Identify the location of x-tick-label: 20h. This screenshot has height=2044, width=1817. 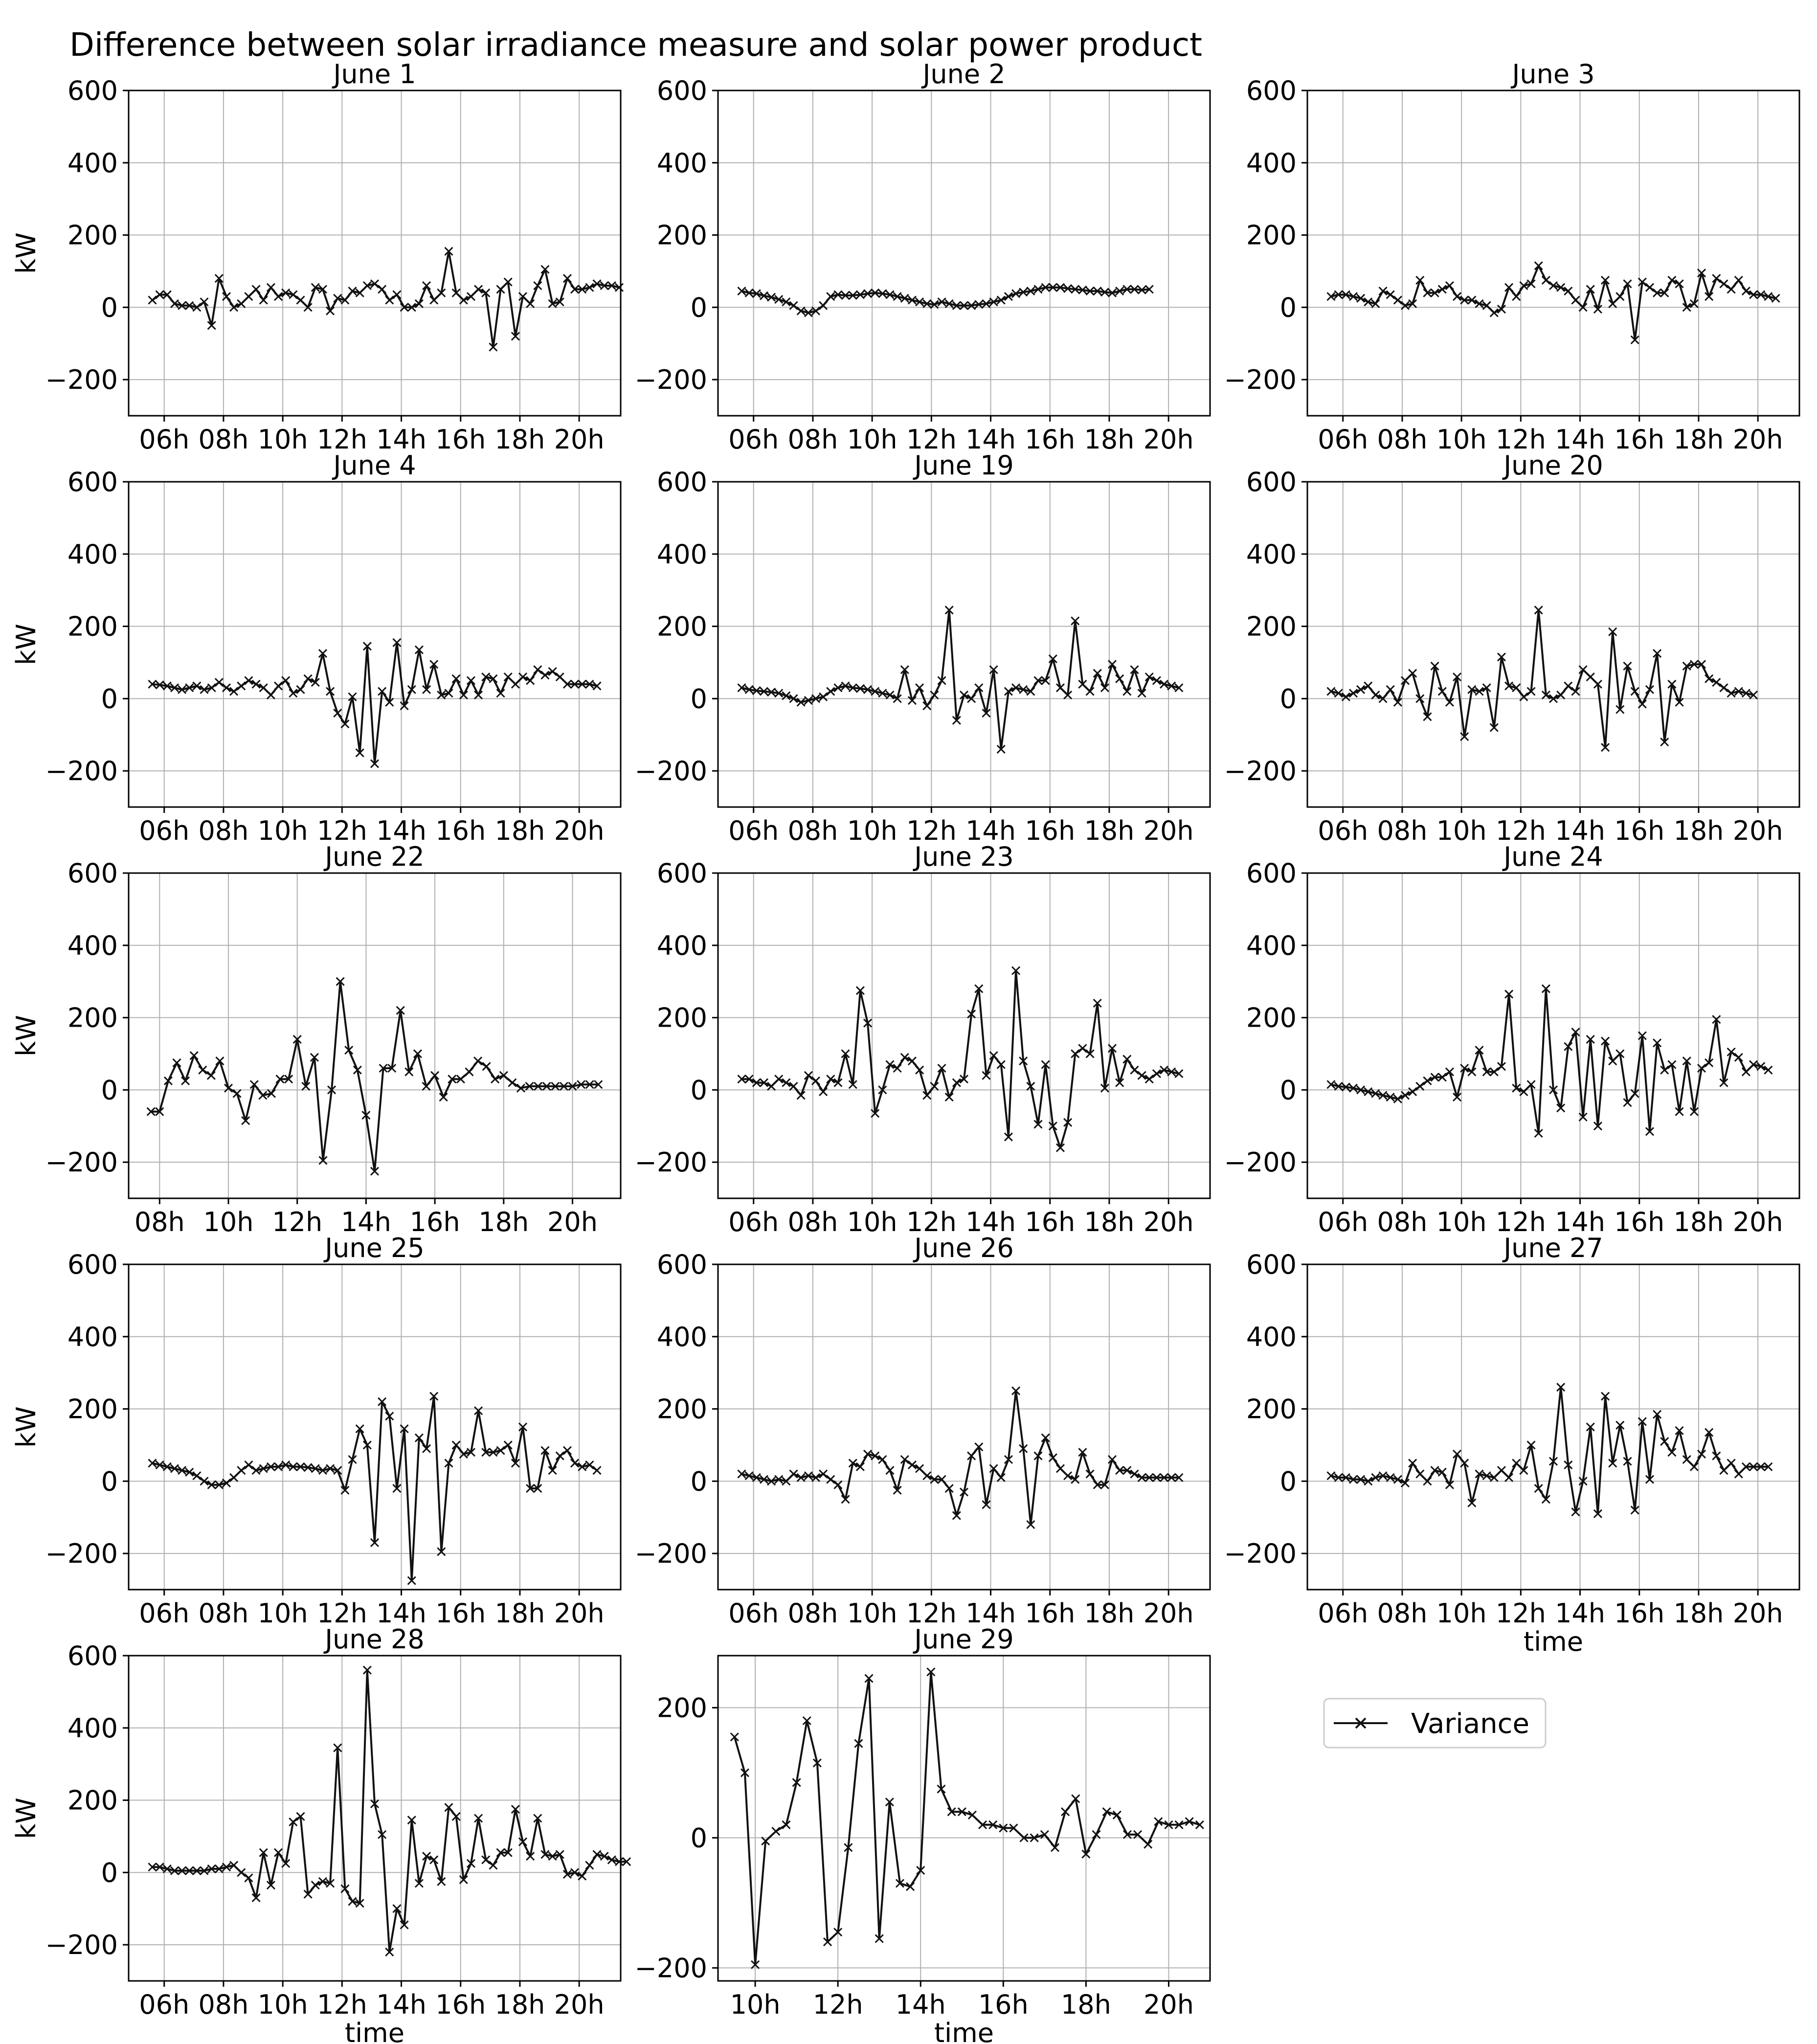
(1758, 439).